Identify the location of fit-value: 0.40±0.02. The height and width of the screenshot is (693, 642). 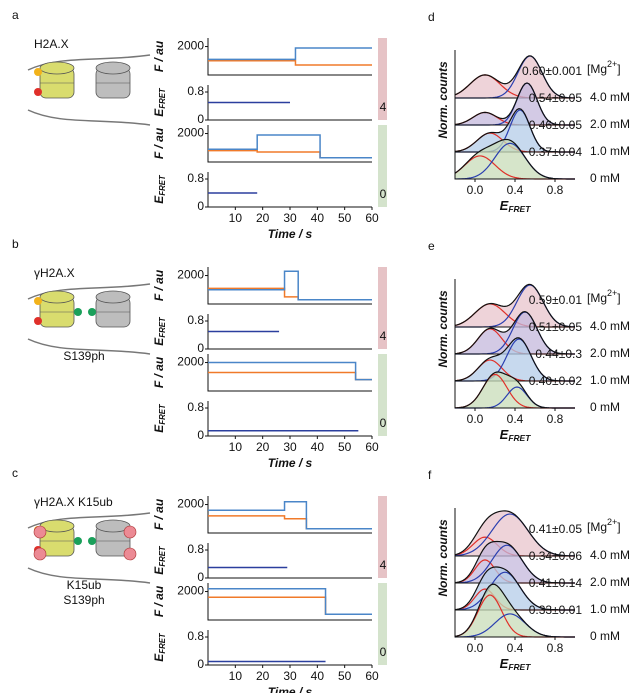
(556, 381).